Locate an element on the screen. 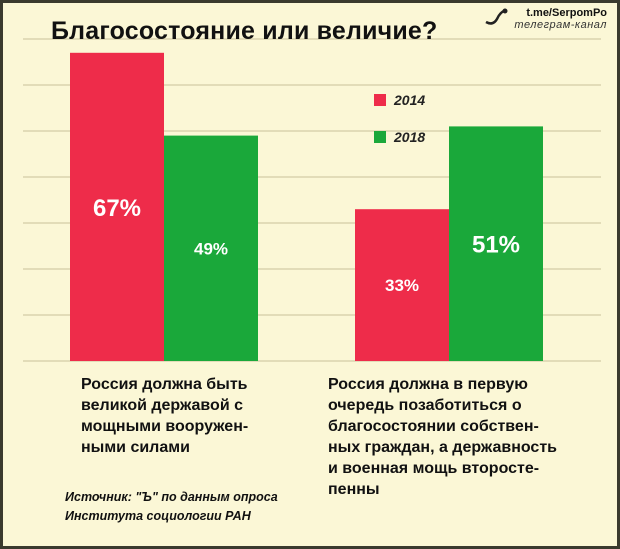  brand-logo-icon is located at coordinates (496, 16).